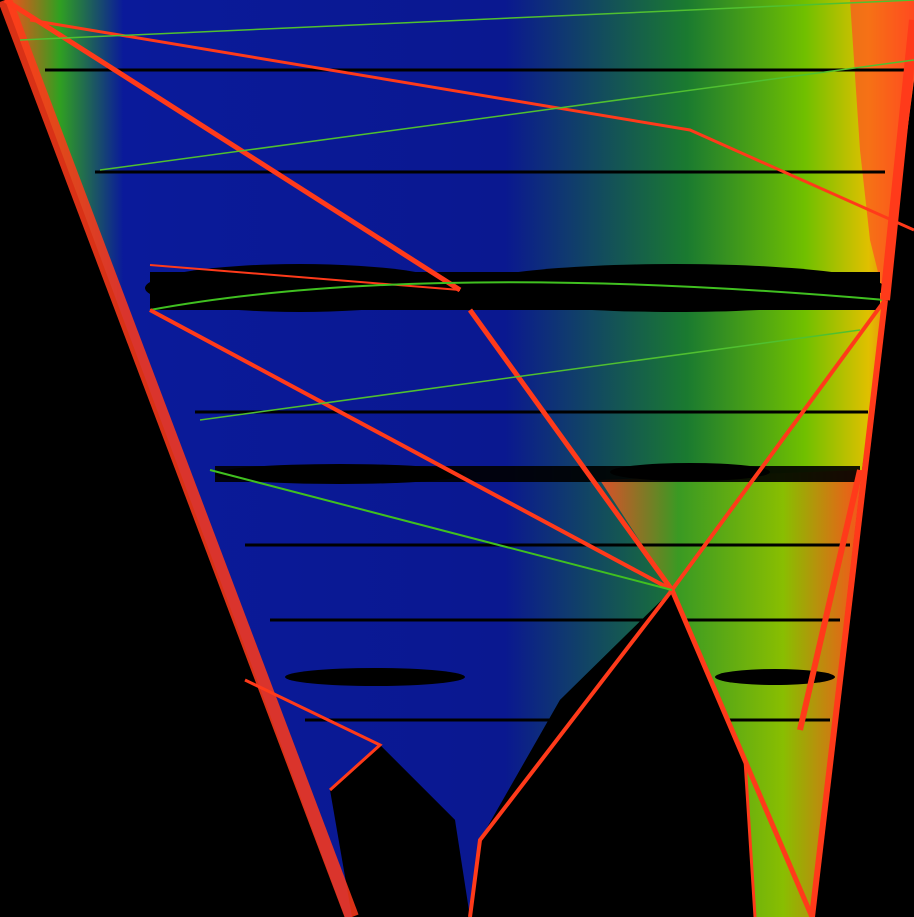 The width and height of the screenshot is (914, 917). Describe the element at coordinates (731, 693) in the screenshot. I see `lower-right-region` at that location.